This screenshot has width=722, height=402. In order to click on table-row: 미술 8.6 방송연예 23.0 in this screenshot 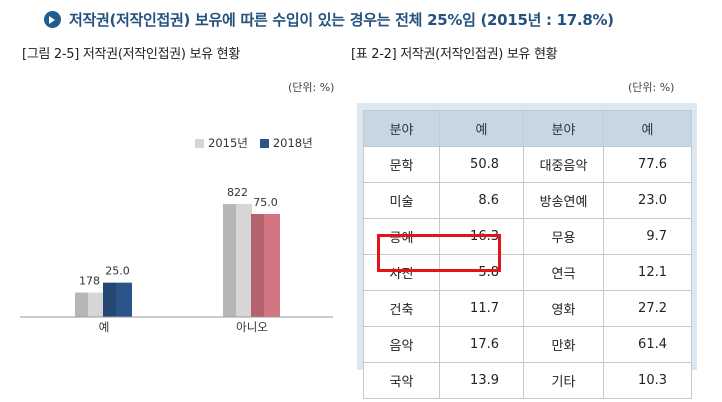, I will do `click(527, 200)`.